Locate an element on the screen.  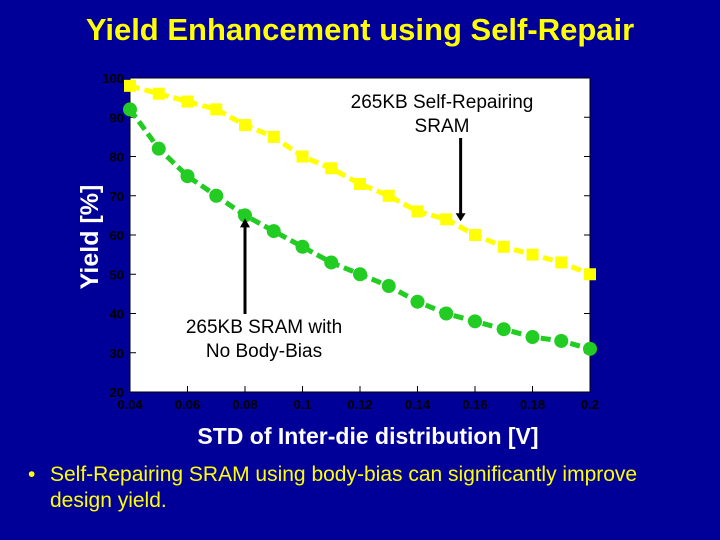
y-axis-label: Yield [%] is located at coordinates (90, 237).